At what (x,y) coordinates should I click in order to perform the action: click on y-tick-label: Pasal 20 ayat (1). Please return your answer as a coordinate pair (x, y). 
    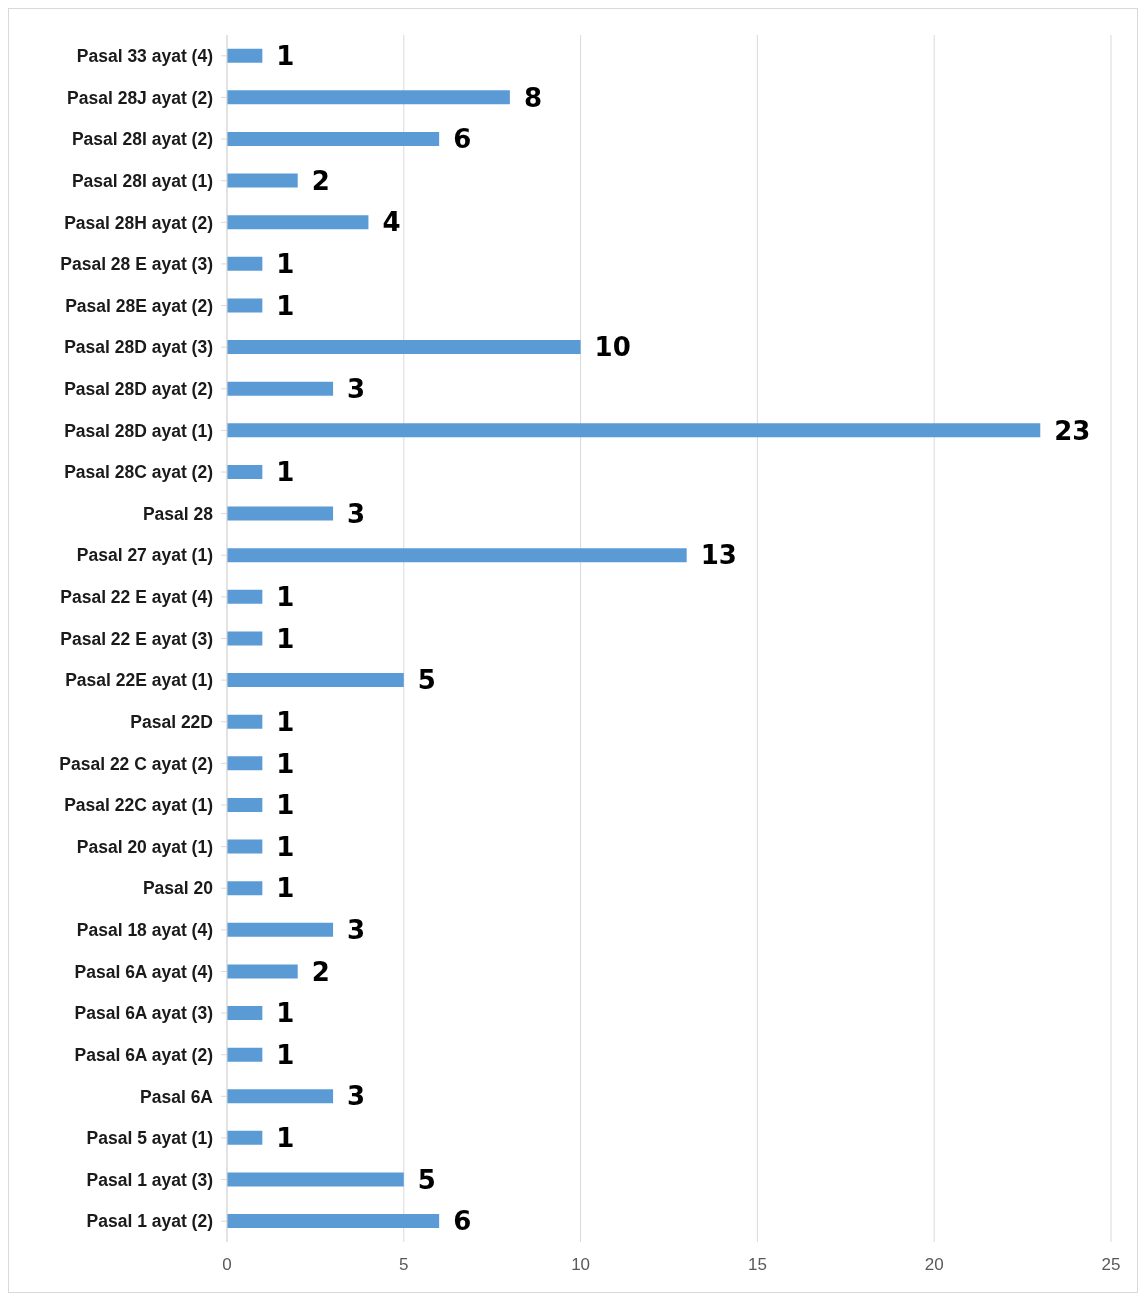
    Looking at the image, I should click on (144, 846).